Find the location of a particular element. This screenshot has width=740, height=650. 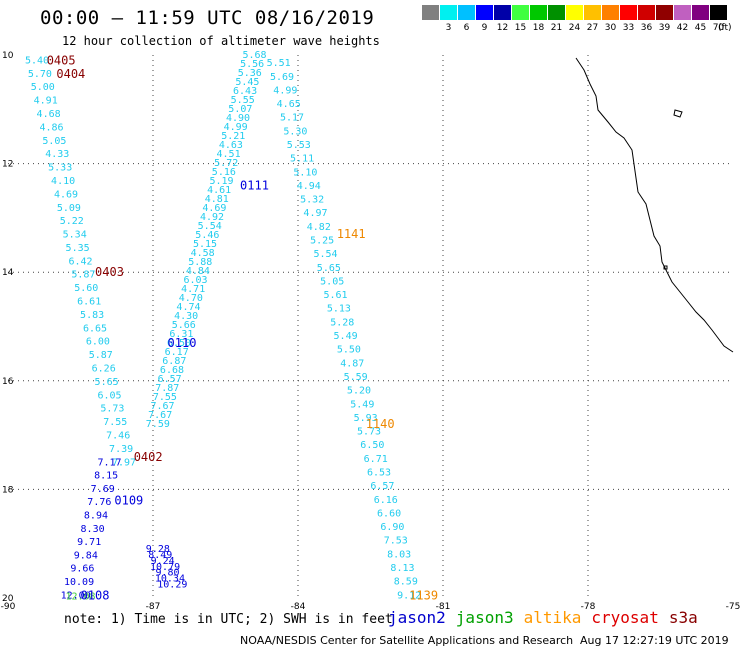

legend-label: 6 is located at coordinates (466, 28).